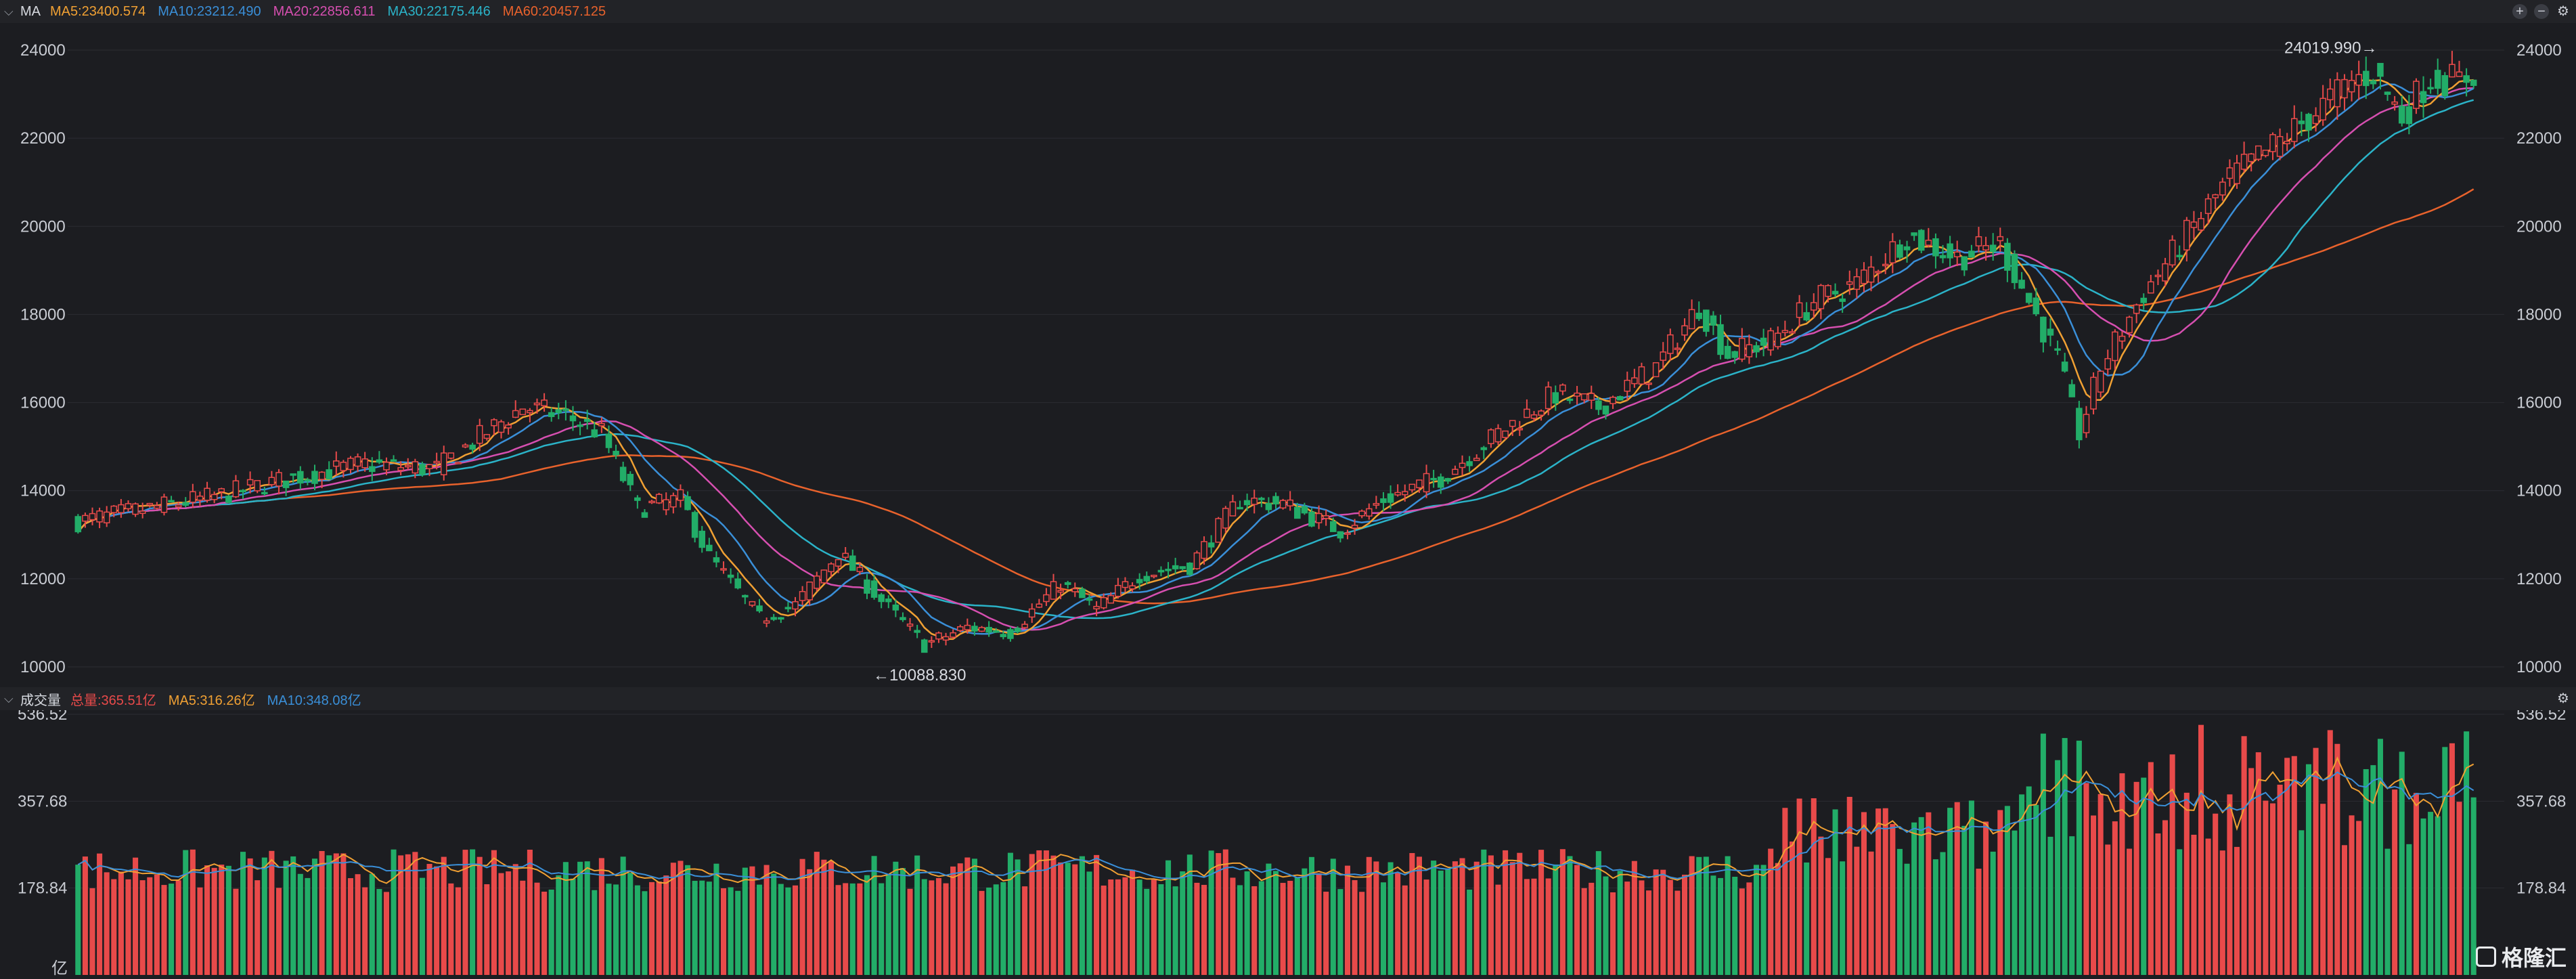 The width and height of the screenshot is (2576, 979). What do you see at coordinates (222, 699) in the screenshot?
I see `volume-legend-items: 总量:365.51亿 MA5:316.26亿 MA10:348.08亿` at bounding box center [222, 699].